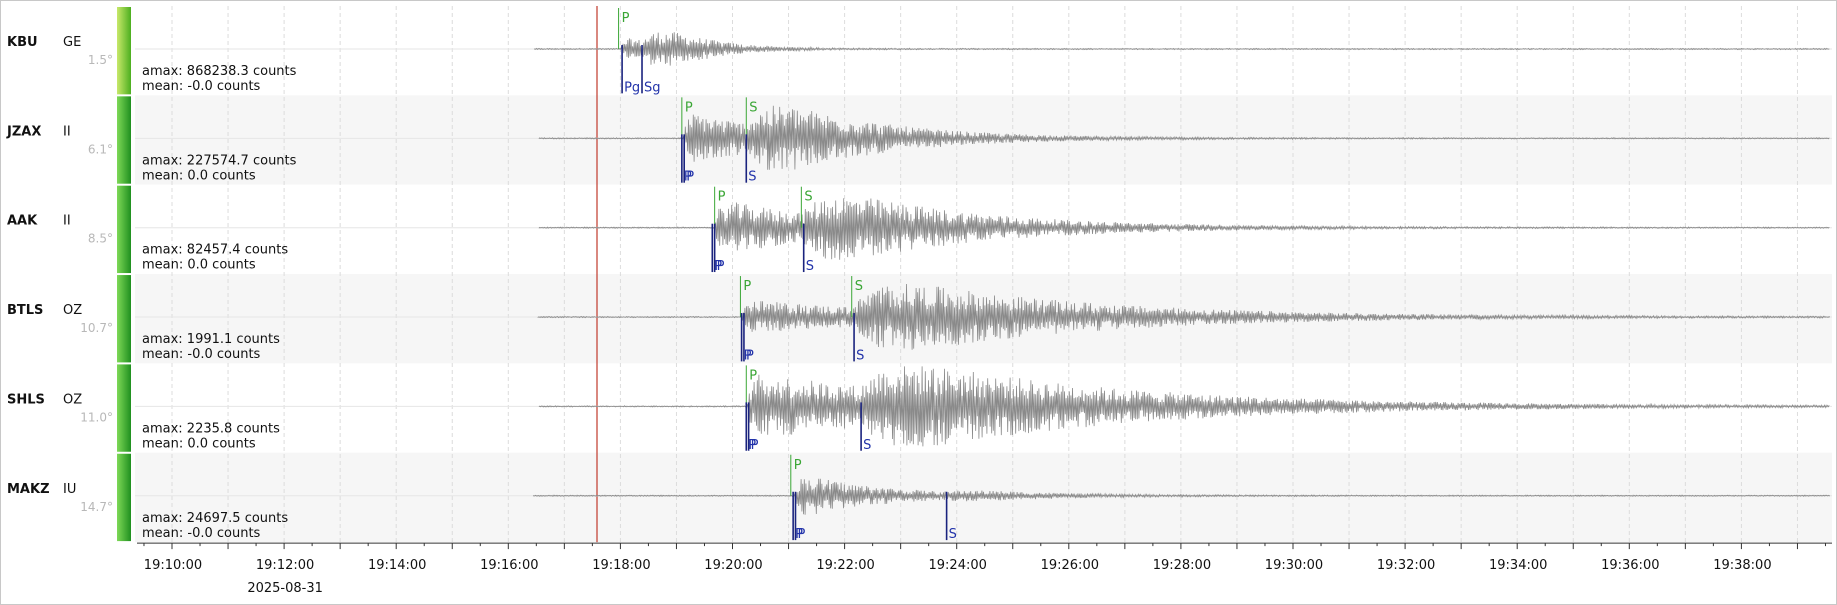 The width and height of the screenshot is (1837, 605). What do you see at coordinates (96, 328) in the screenshot?
I see `distance: 10.7°` at bounding box center [96, 328].